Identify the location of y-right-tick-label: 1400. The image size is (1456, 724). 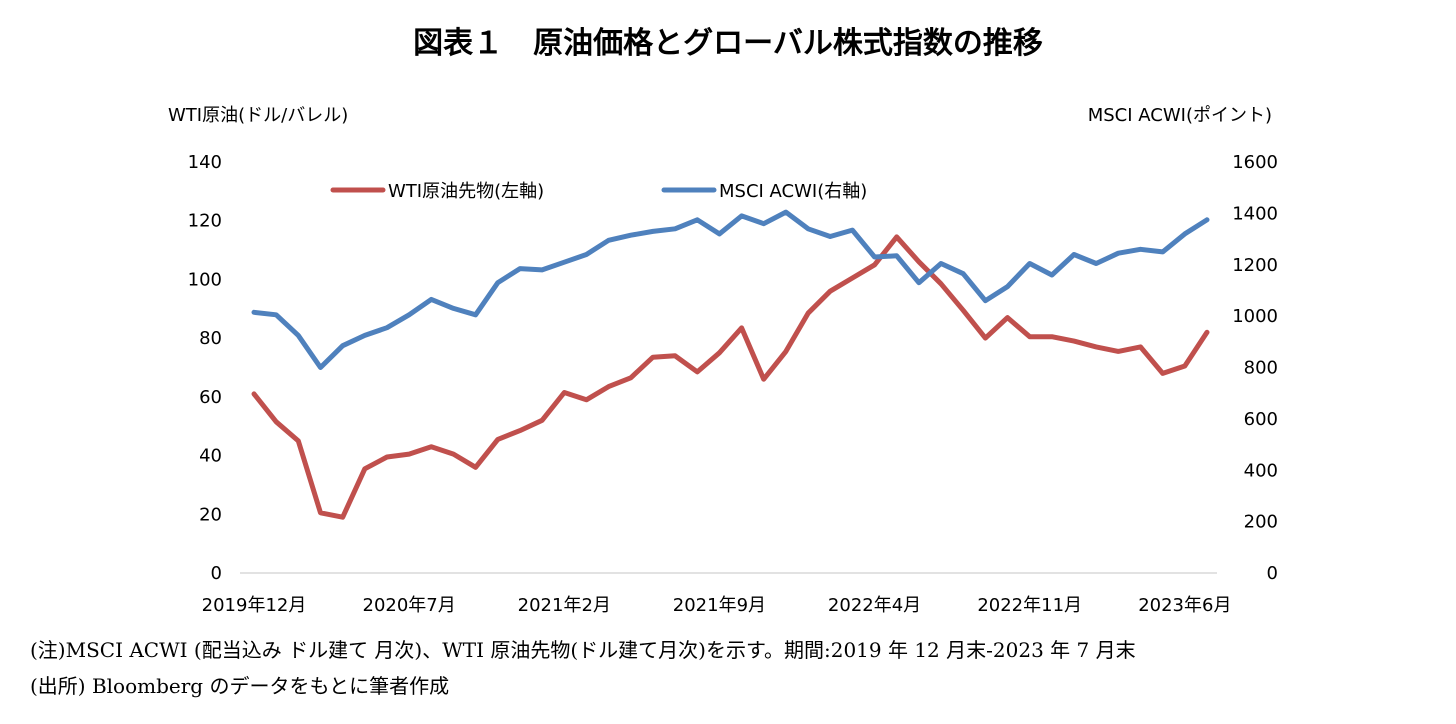
(1255, 213).